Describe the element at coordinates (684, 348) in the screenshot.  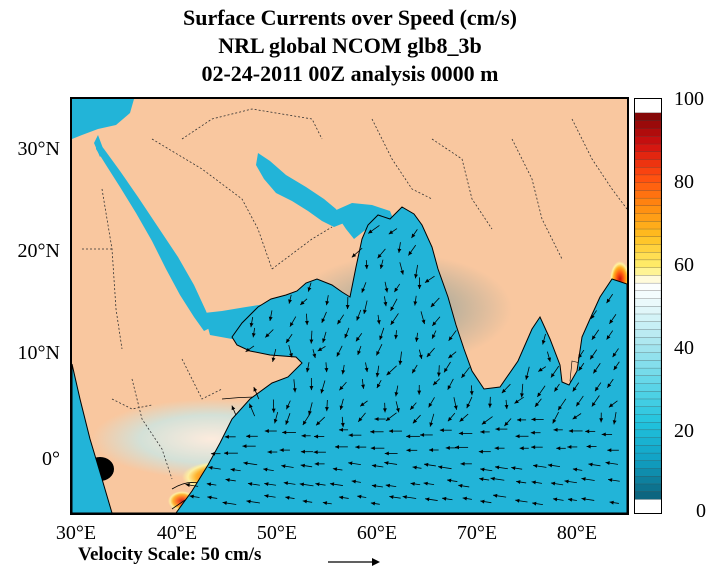
I see `colorbar-label-40: 40` at that location.